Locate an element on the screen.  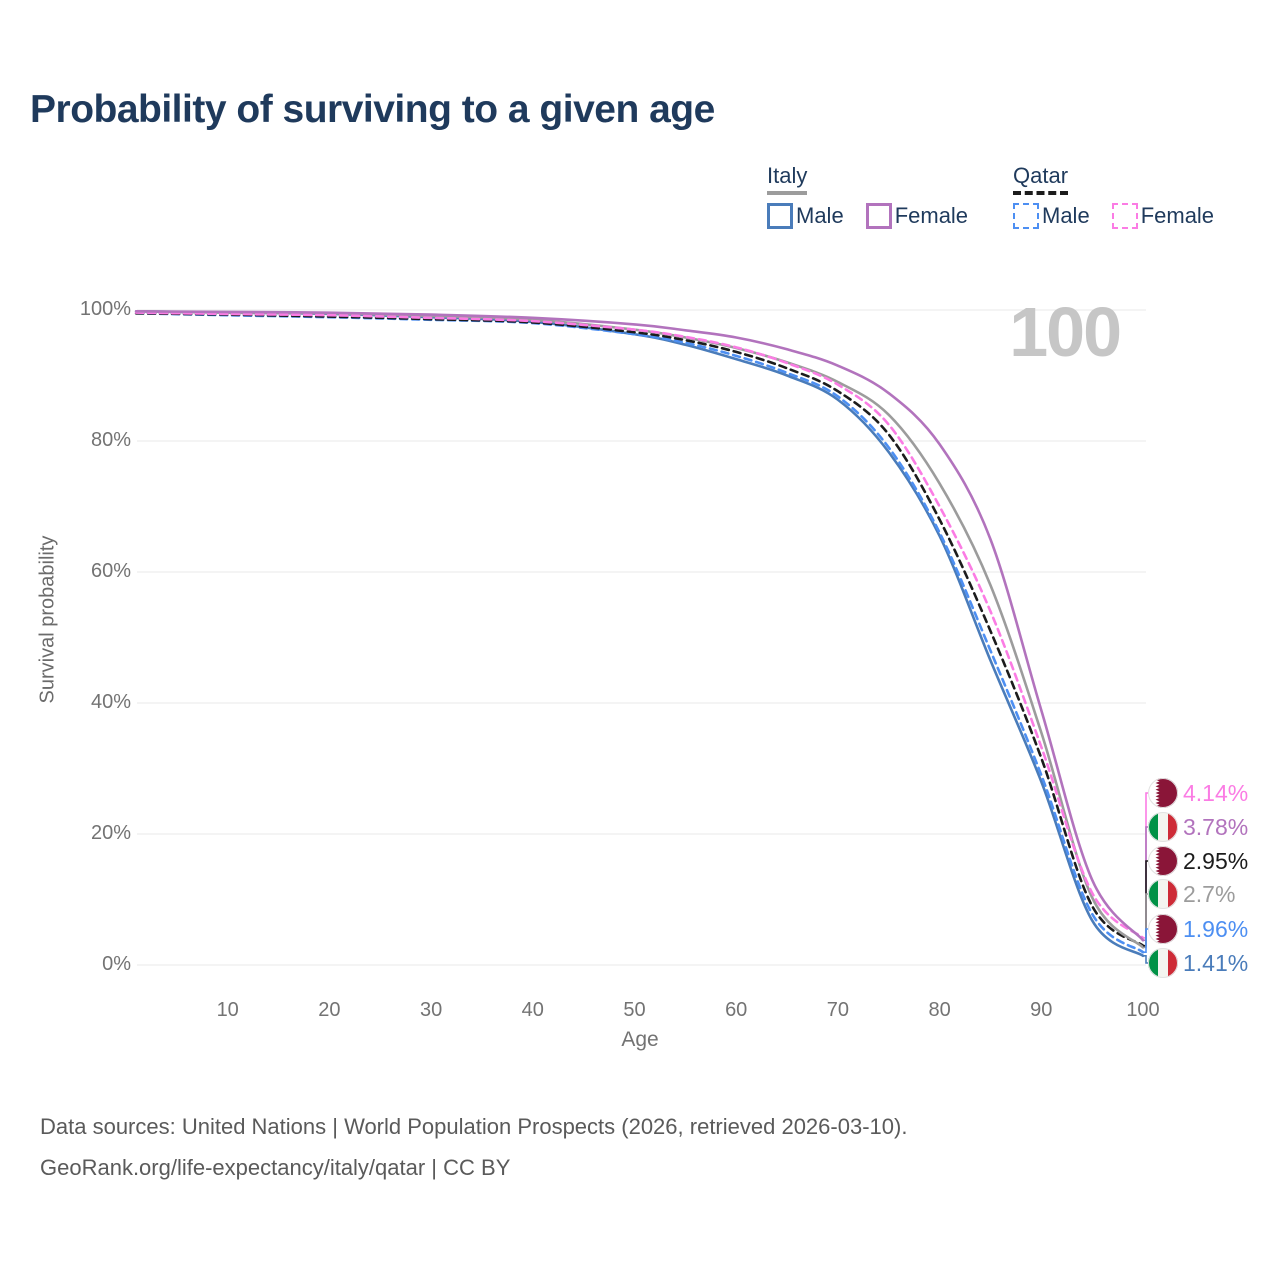
legend-item-italy-male: Male is located at coordinates (805, 216).